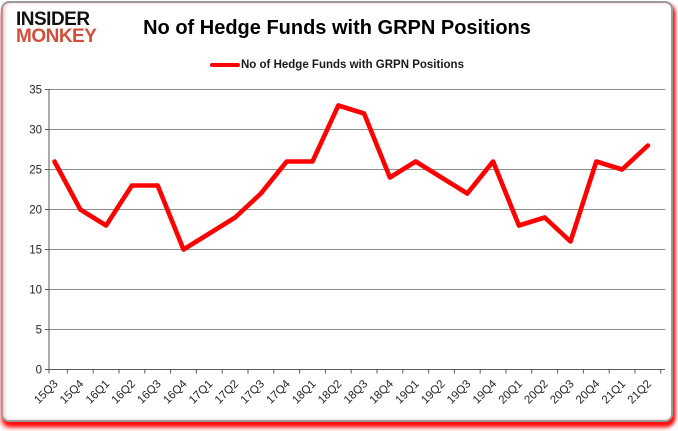  I want to click on x-axis-label-19Q1: 19Q1, so click(407, 392).